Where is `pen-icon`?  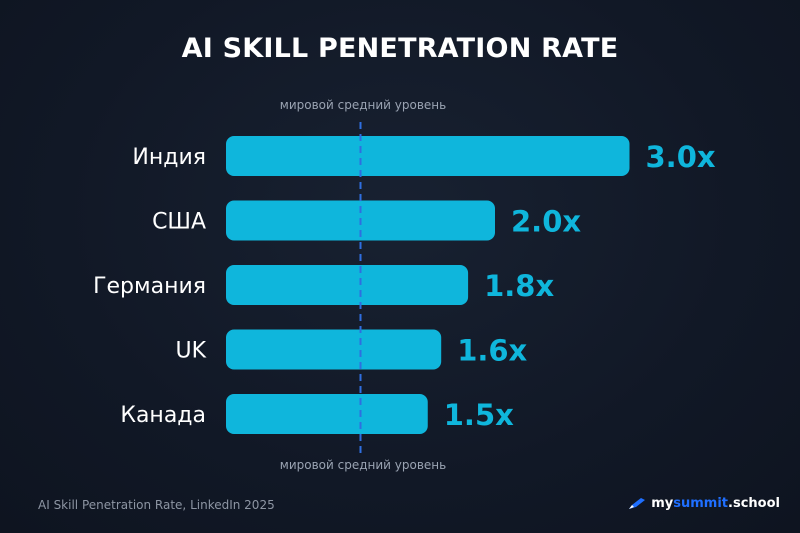
pen-icon is located at coordinates (637, 503).